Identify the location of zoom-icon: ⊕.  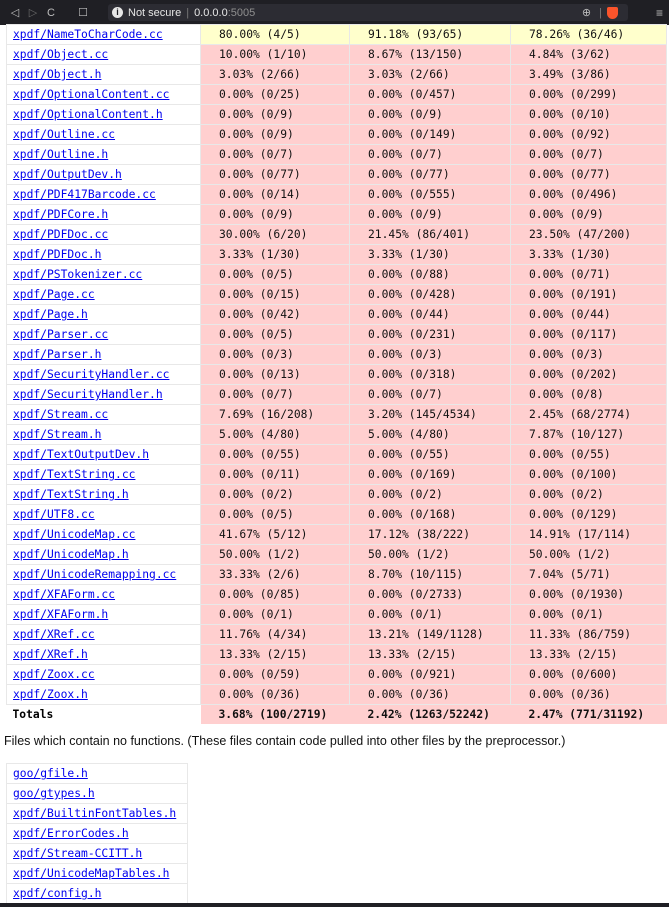
(586, 13).